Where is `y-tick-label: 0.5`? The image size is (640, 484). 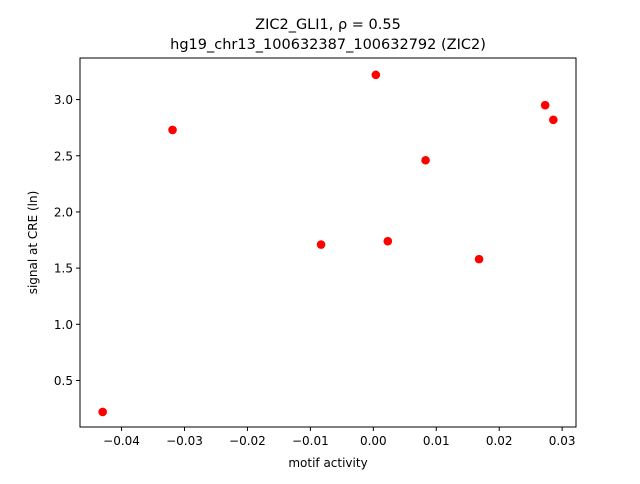 y-tick-label: 0.5 is located at coordinates (63, 381).